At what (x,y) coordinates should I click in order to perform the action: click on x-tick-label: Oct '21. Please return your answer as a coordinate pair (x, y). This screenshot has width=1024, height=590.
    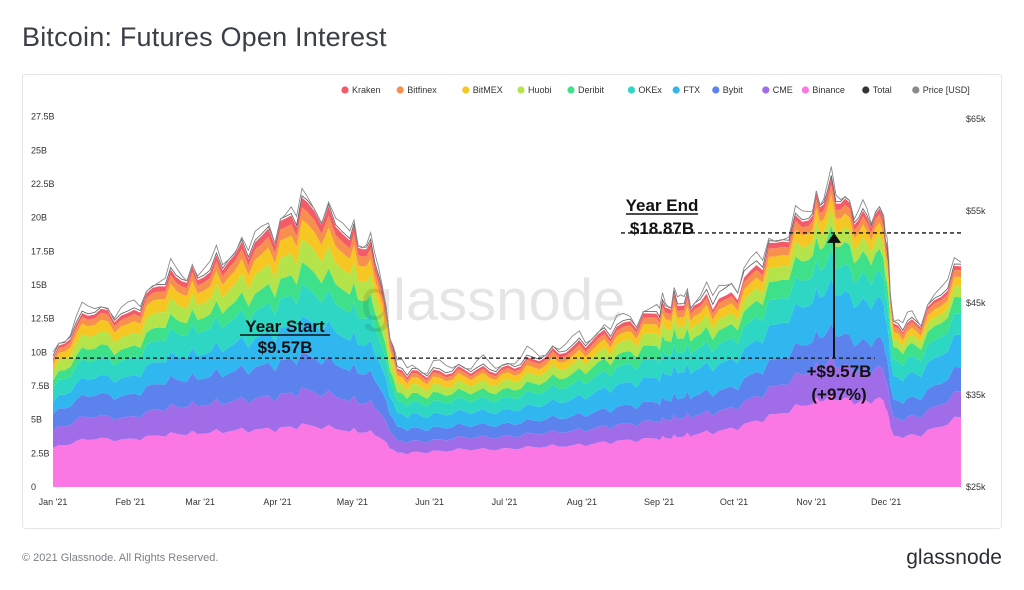
    Looking at the image, I should click on (734, 502).